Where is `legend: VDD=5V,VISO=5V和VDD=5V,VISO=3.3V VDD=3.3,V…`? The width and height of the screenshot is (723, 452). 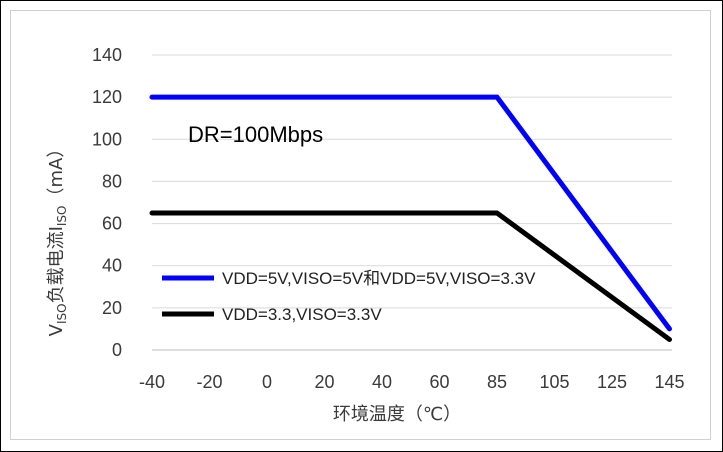 legend: VDD=5V,VISO=5V和VDD=5V,VISO=3.3V VDD=3.3,V… is located at coordinates (349, 296).